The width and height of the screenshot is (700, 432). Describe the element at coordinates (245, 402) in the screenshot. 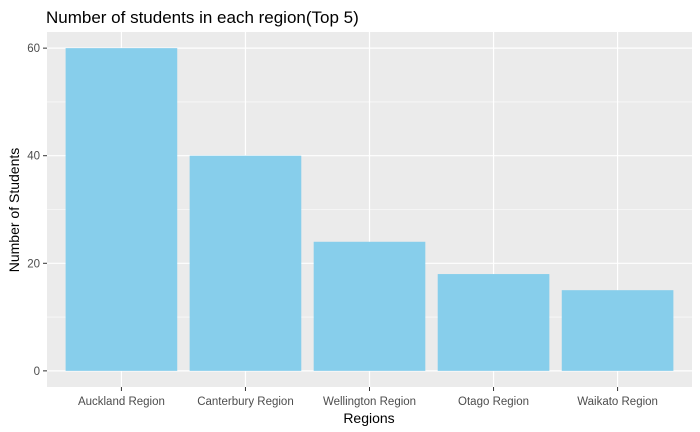

I see `x-tick-label: Canterbury Region` at that location.